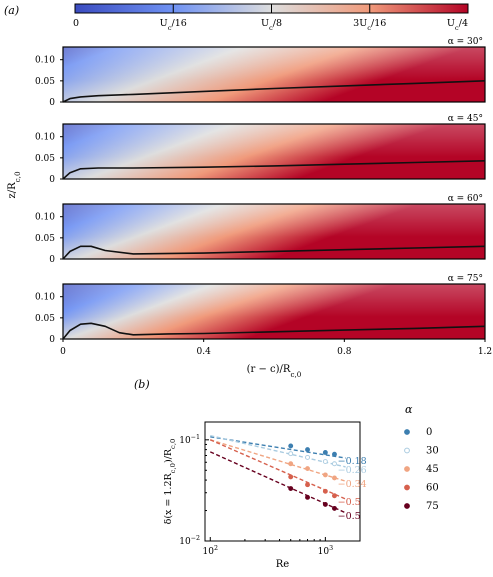  Describe the element at coordinates (325, 551) in the screenshot. I see `x-tick-label: 10³` at that location.